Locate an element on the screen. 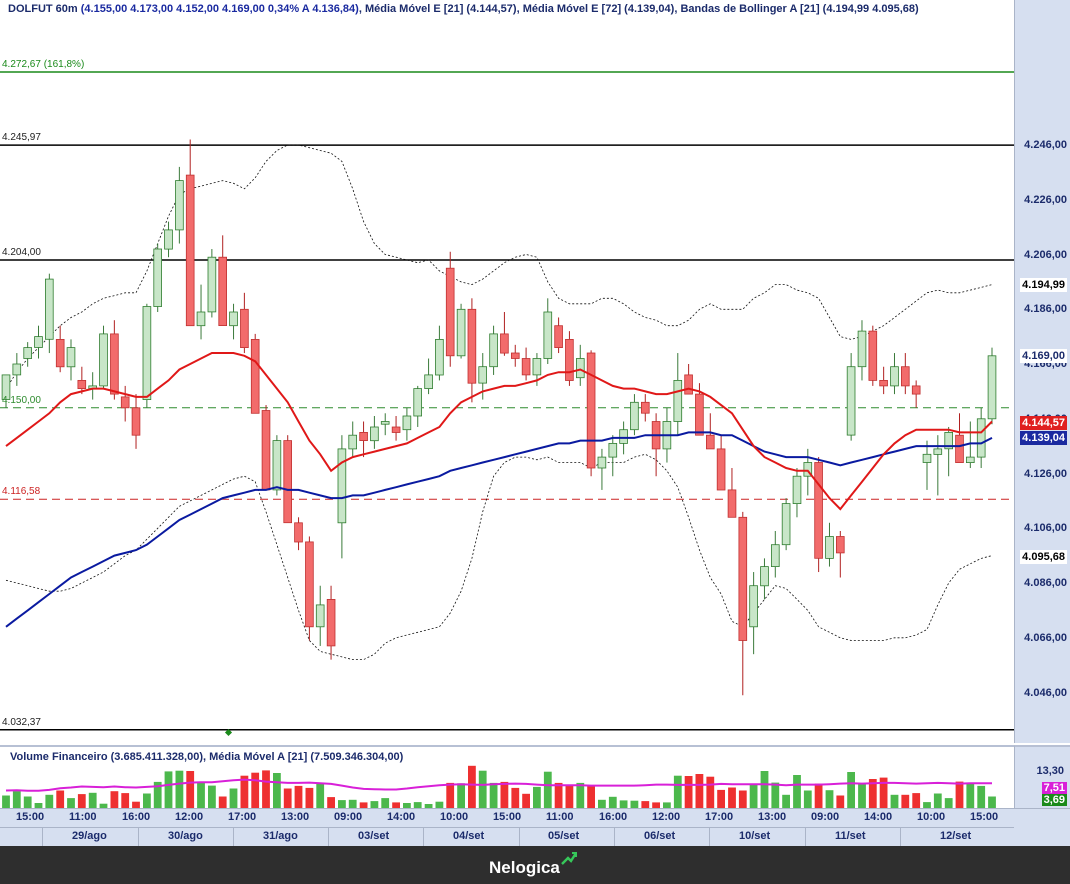  volume-axis: 13,30 7,51 3,69 is located at coordinates (1042, 776).